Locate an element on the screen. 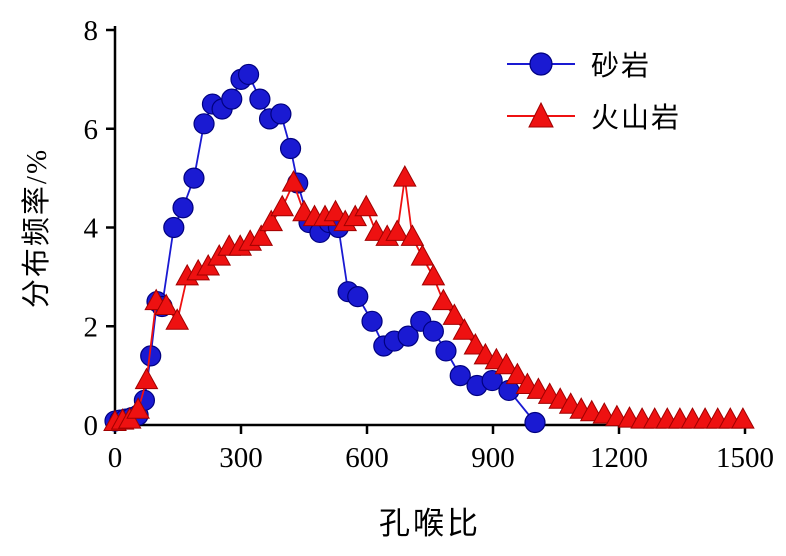 This screenshot has width=786, height=556. legend: 砂岩 火山岩 is located at coordinates (593, 90).